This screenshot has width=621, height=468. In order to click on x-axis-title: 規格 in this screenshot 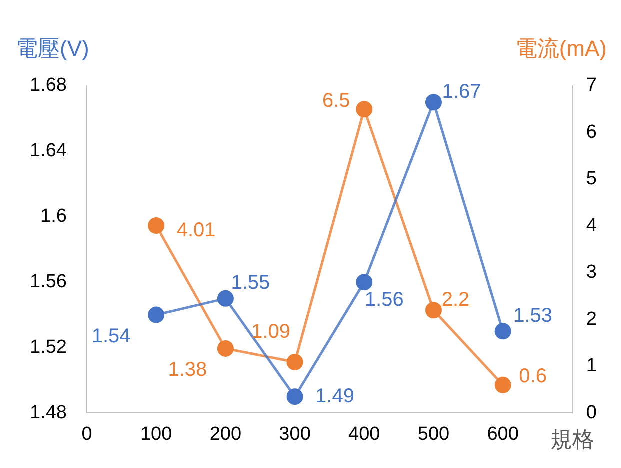, I will do `click(572, 439)`.